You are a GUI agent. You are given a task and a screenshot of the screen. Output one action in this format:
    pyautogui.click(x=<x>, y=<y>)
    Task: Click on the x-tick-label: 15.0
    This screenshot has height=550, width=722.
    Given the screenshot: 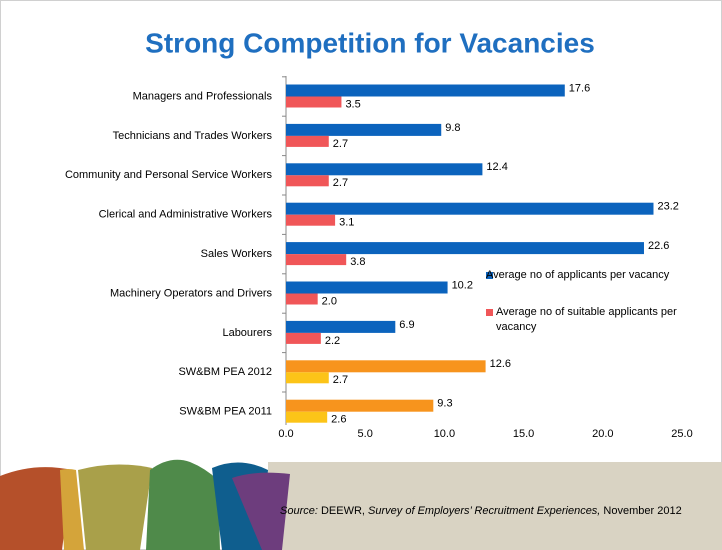 What is the action you would take?
    pyautogui.click(x=523, y=434)
    